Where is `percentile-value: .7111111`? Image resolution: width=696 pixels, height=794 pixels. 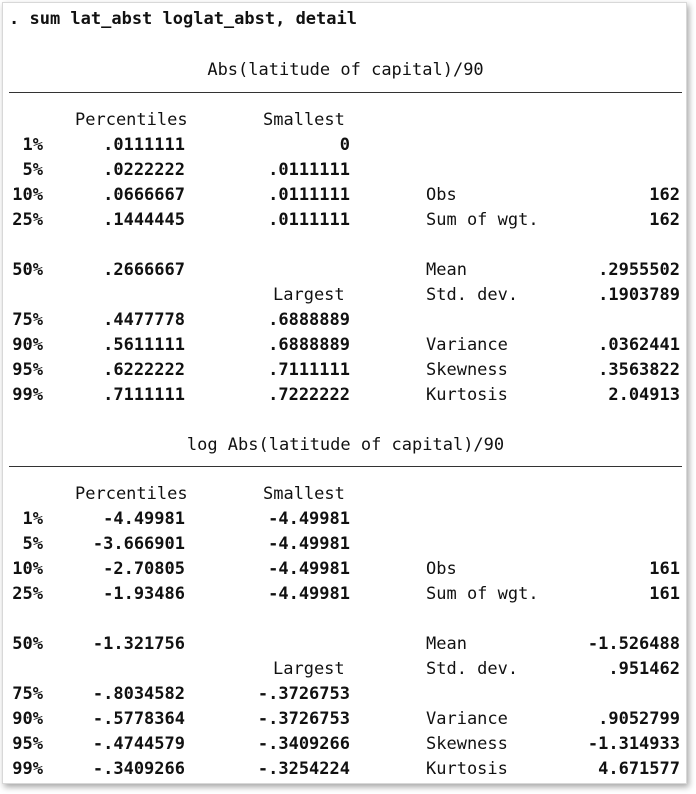 percentile-value: .7111111 is located at coordinates (144, 395).